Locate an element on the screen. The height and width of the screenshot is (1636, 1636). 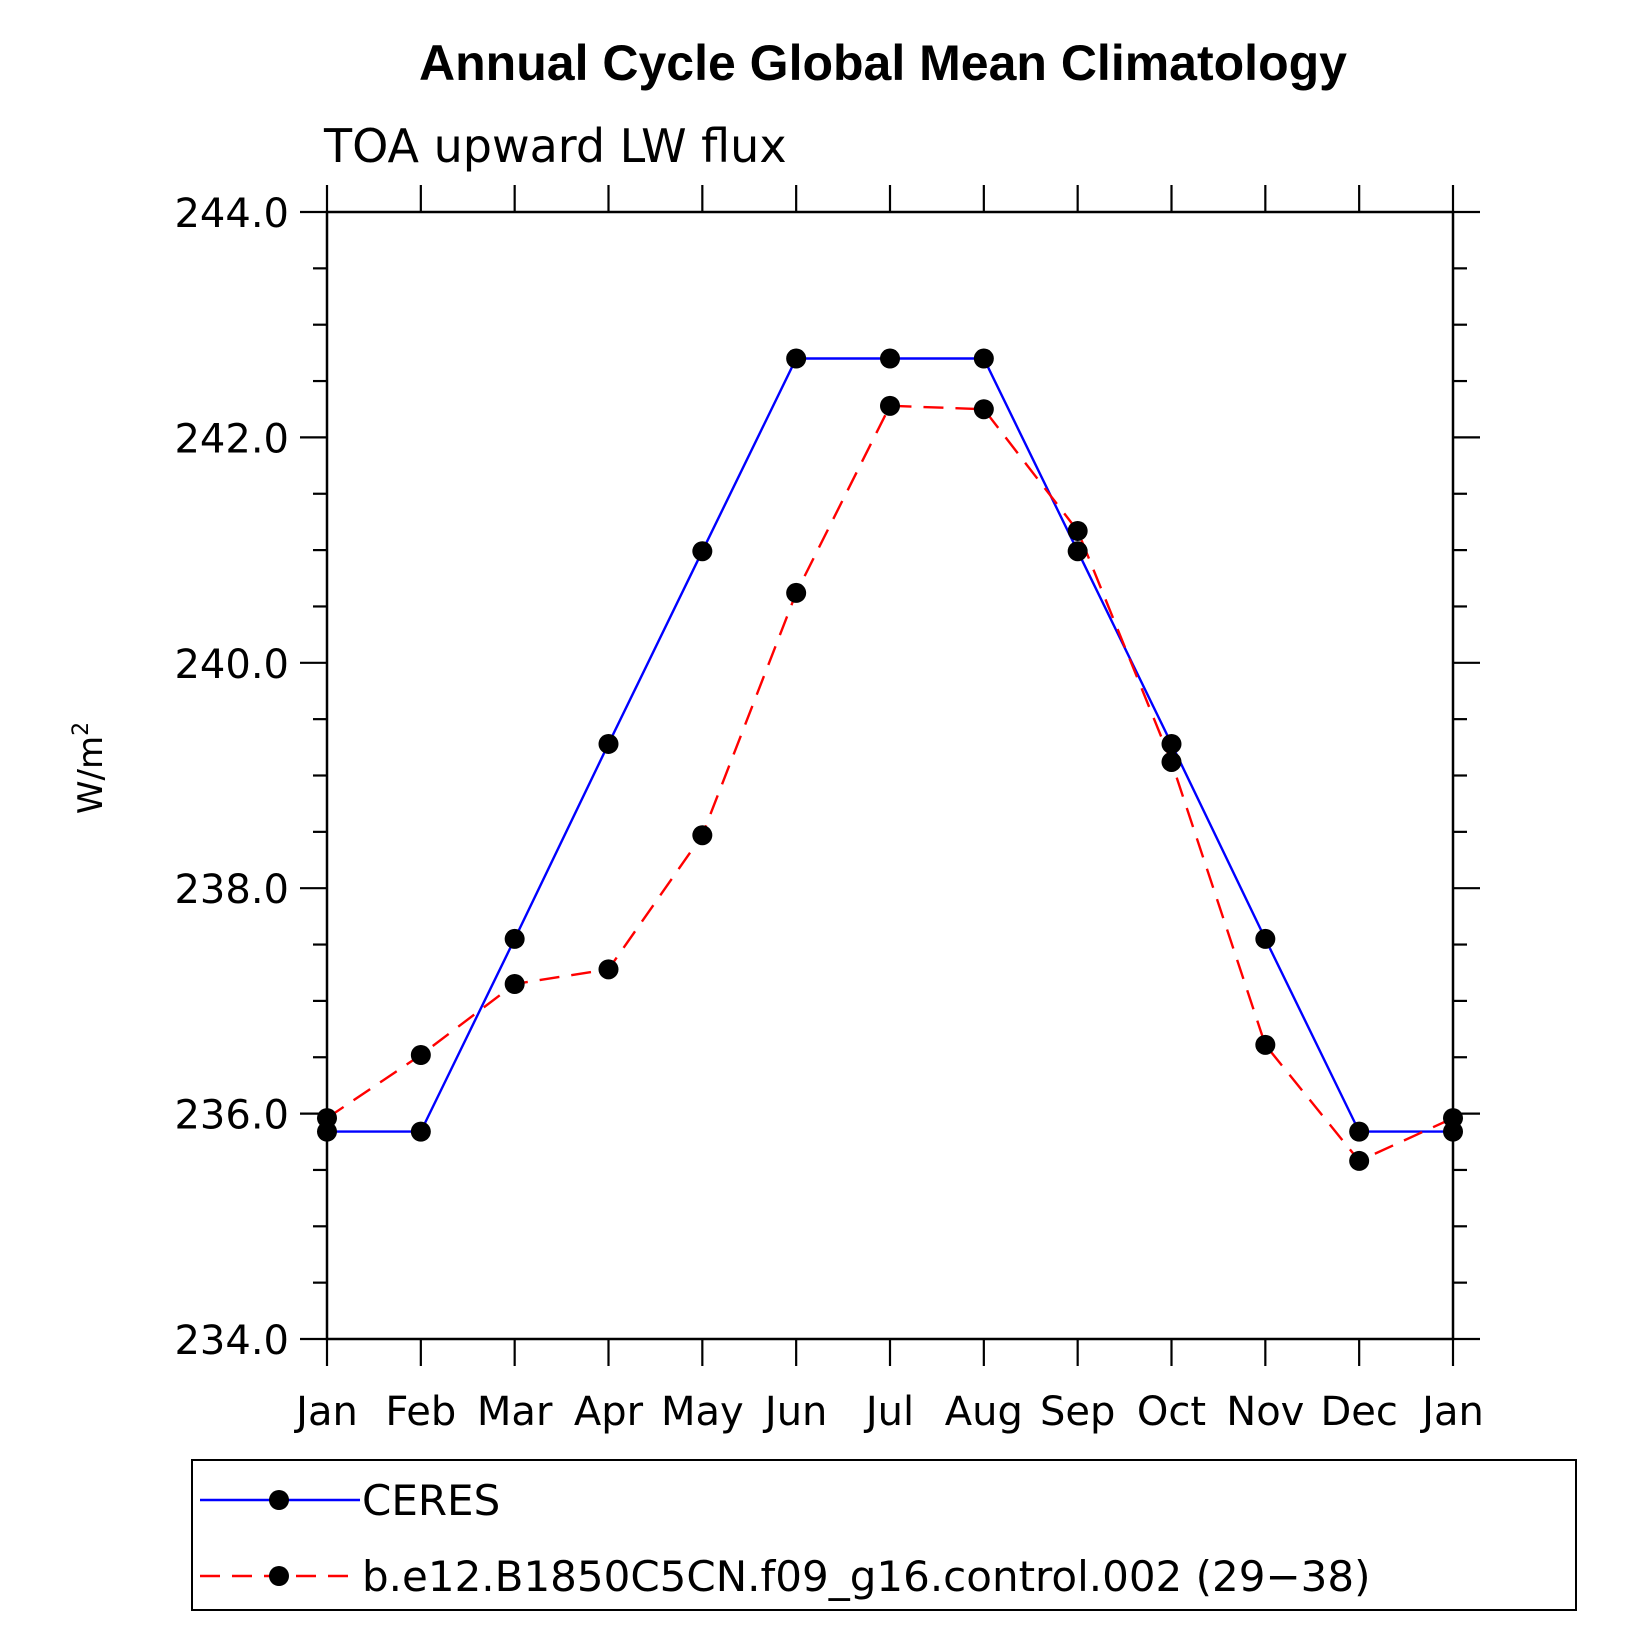
legend-marker-model is located at coordinates (279, 1576).